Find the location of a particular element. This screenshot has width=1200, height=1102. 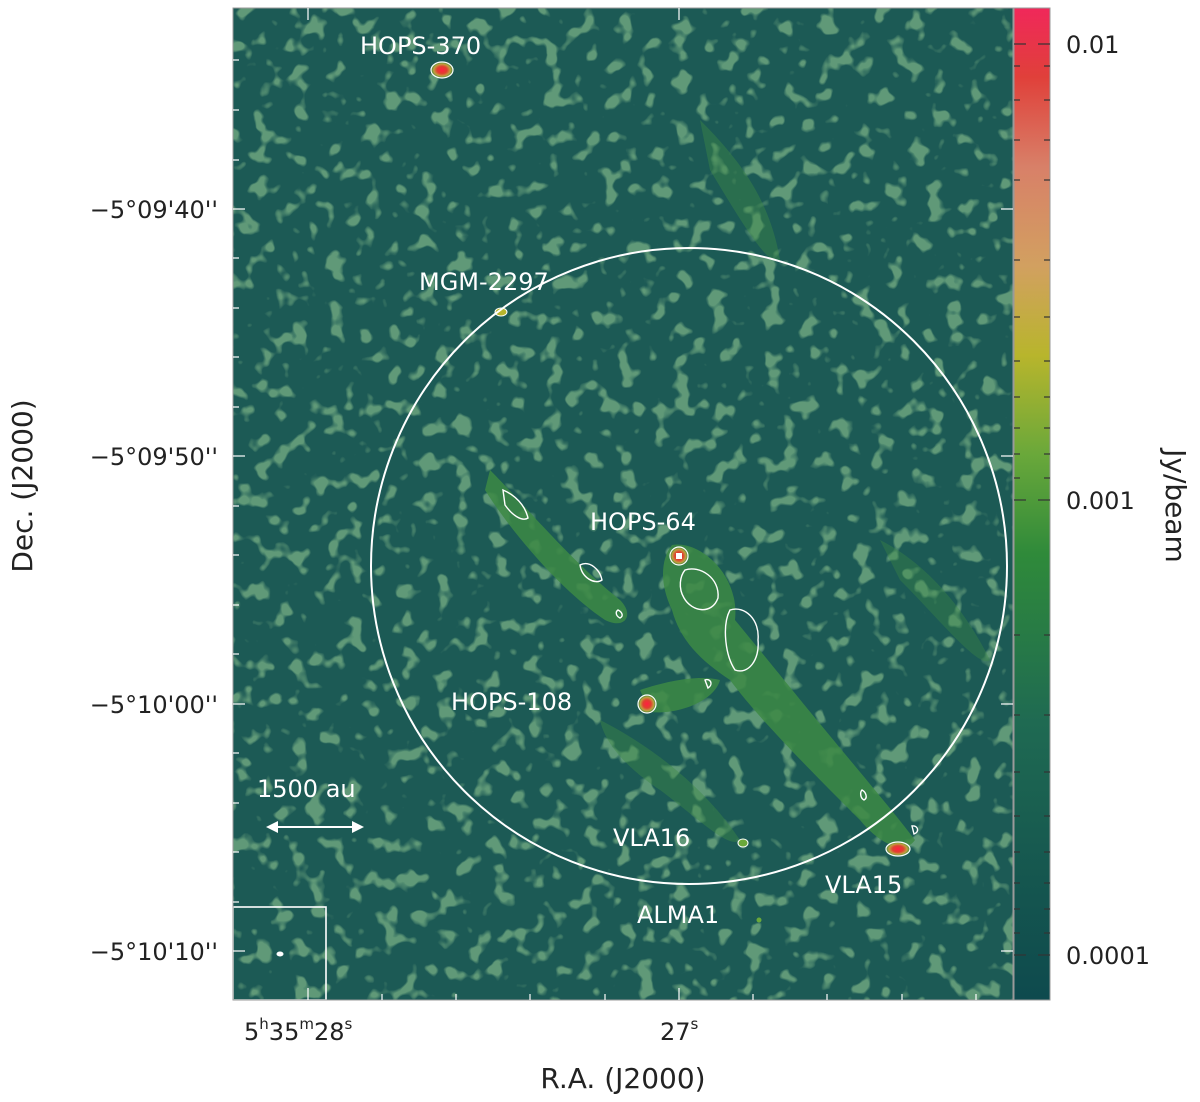

label-vla16: VLA16 is located at coordinates (651, 838).